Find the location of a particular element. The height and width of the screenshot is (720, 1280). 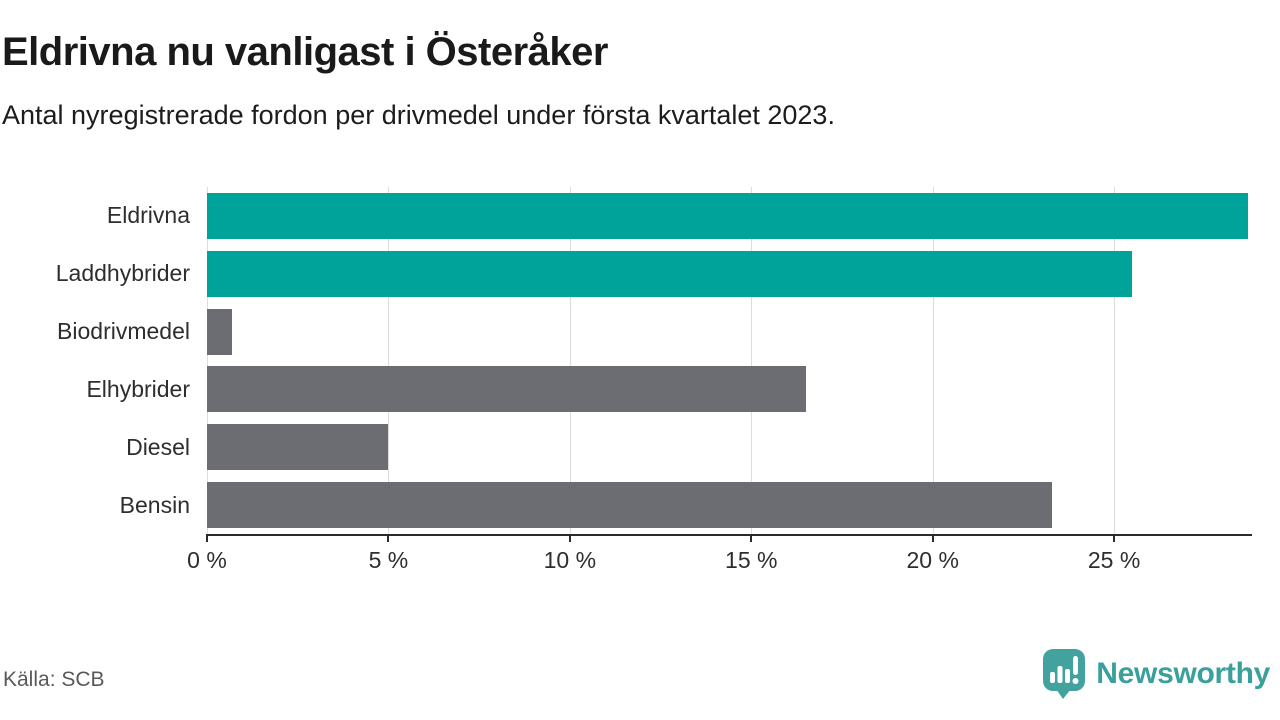

bar-laddhybrider is located at coordinates (670, 273).